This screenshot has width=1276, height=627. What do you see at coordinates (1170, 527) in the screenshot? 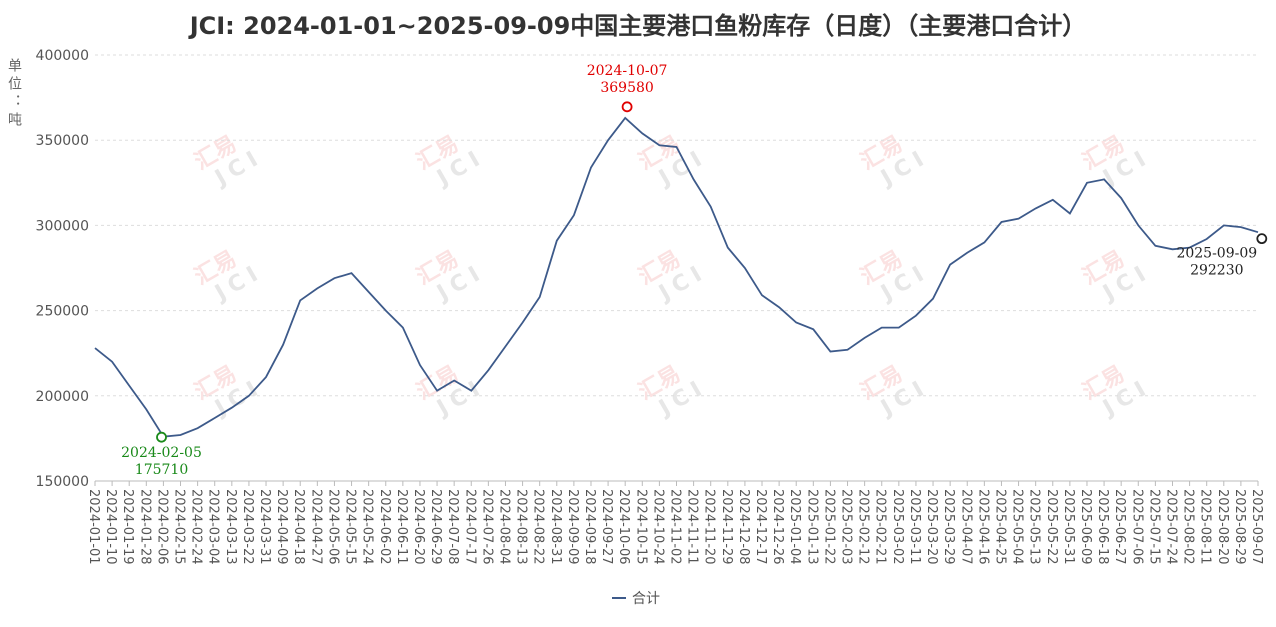
I see `x-tick-label: 2025-07-24` at bounding box center [1170, 527].